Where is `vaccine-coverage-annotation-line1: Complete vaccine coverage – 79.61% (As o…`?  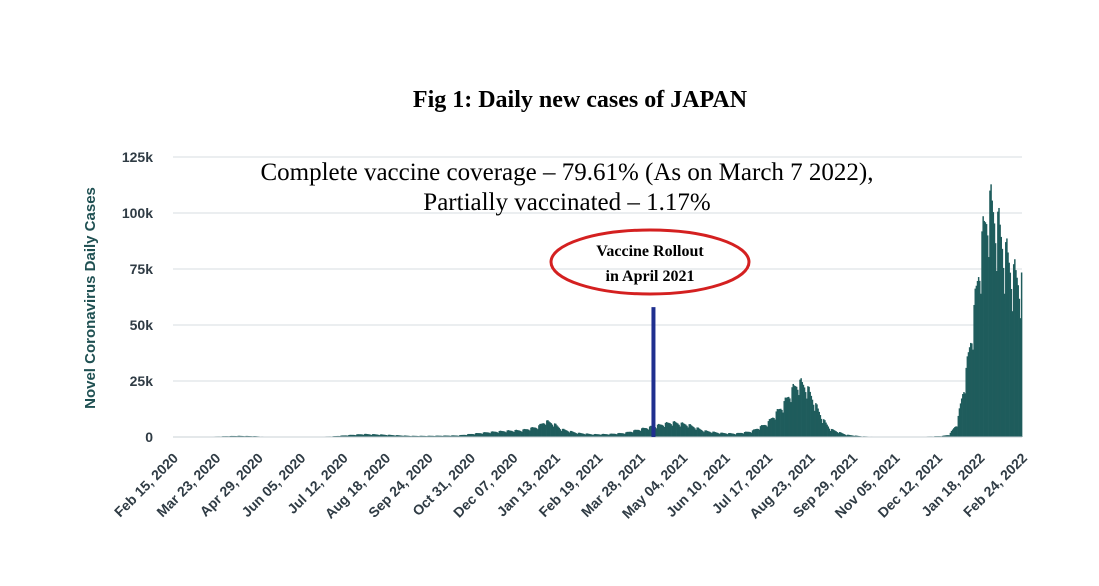
vaccine-coverage-annotation-line1: Complete vaccine coverage – 79.61% (As o… is located at coordinates (566, 172).